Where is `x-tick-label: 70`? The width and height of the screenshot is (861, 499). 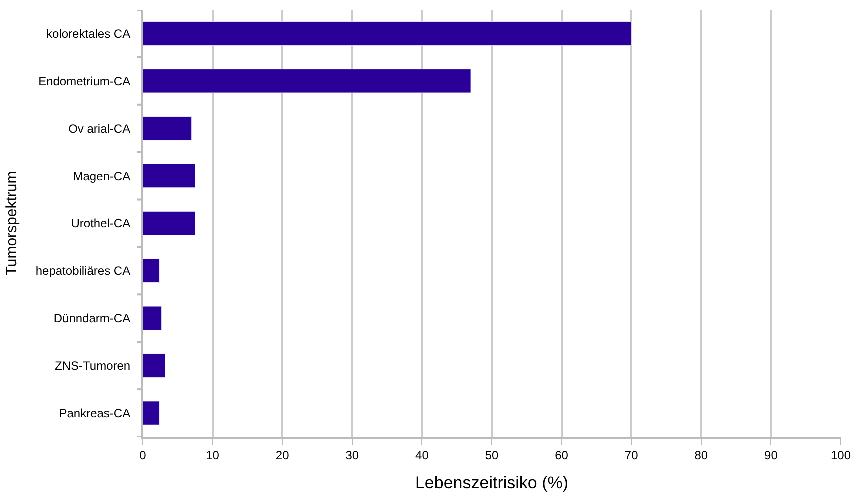 x-tick-label: 70 is located at coordinates (631, 455).